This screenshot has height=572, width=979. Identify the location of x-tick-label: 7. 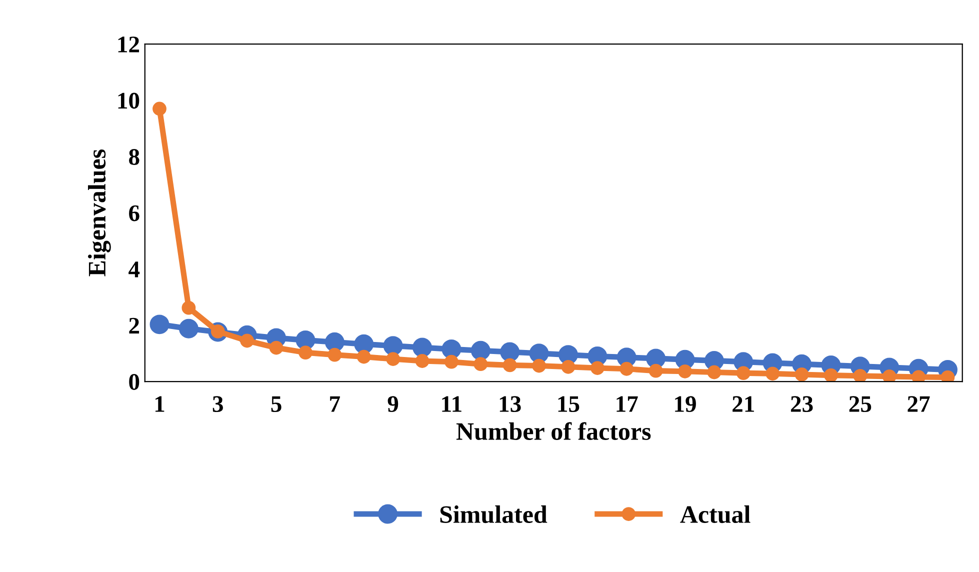
(335, 404).